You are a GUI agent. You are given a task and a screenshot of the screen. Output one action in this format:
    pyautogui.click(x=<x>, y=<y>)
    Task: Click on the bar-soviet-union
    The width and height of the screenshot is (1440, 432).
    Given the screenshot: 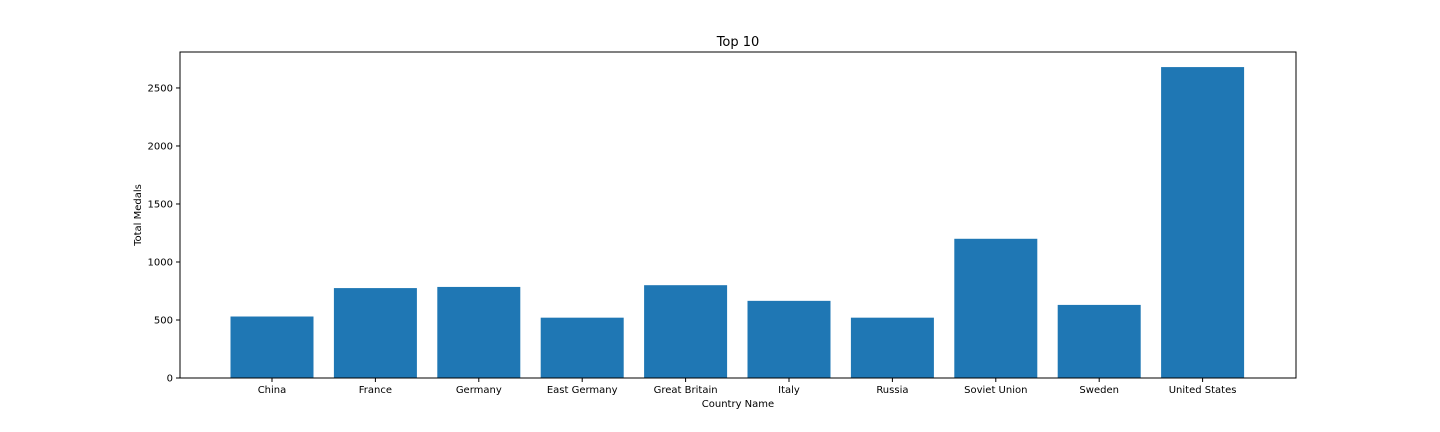 What is the action you would take?
    pyautogui.click(x=996, y=308)
    